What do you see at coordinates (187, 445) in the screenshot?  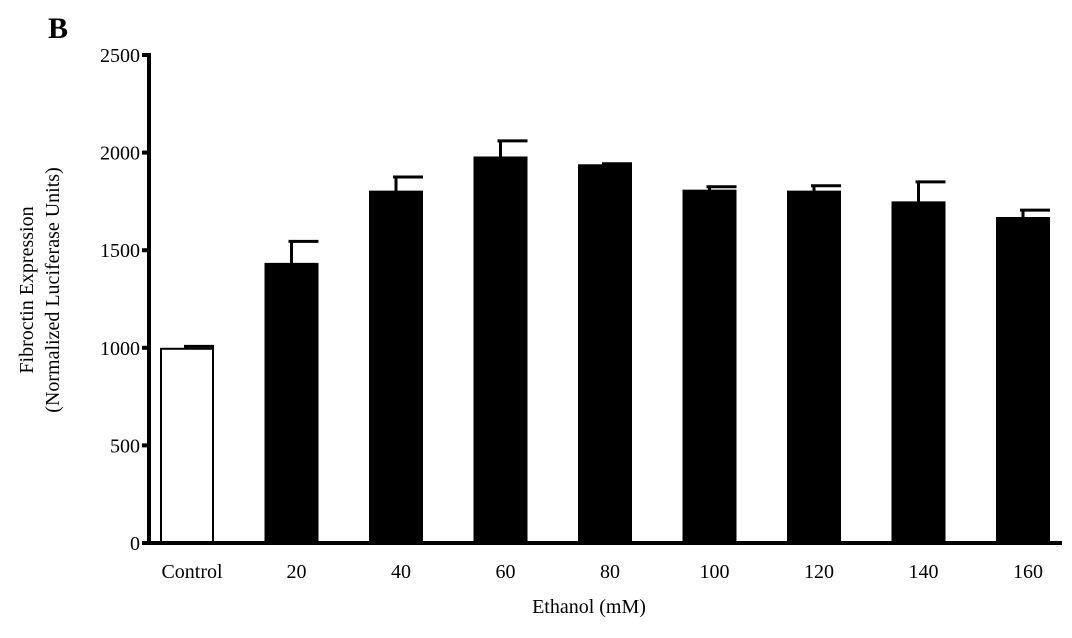 I see `bar-Control` at bounding box center [187, 445].